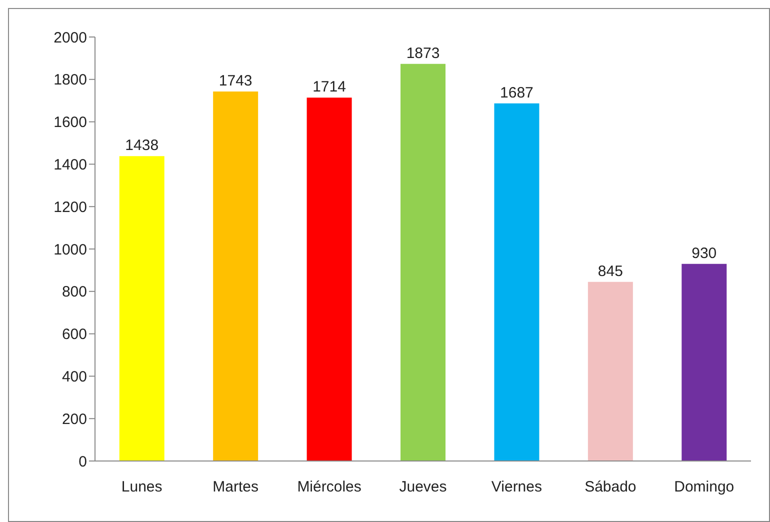 The width and height of the screenshot is (770, 522). I want to click on x-tick-label: Martes, so click(235, 487).